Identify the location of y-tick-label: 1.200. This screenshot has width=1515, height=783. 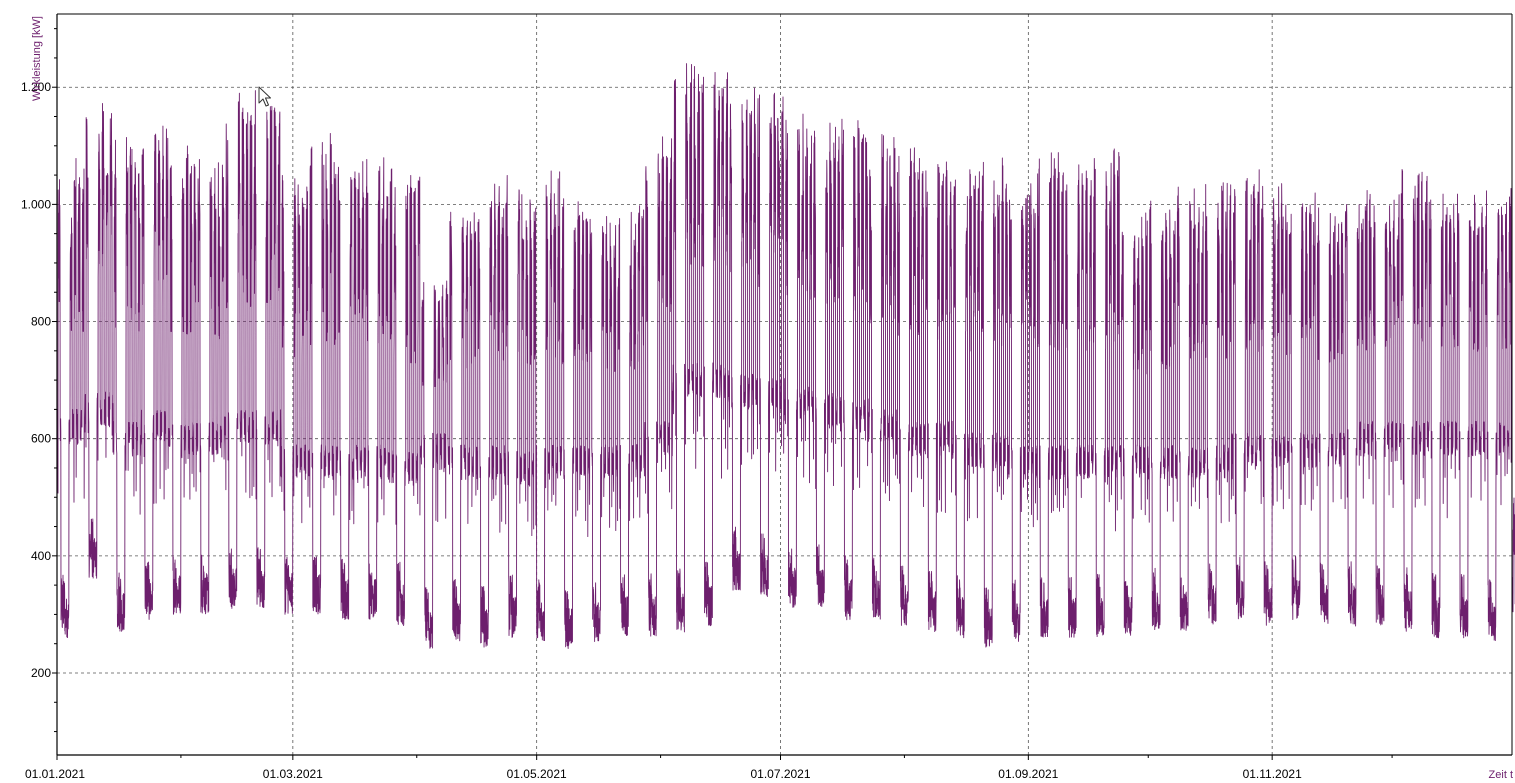
(36, 87).